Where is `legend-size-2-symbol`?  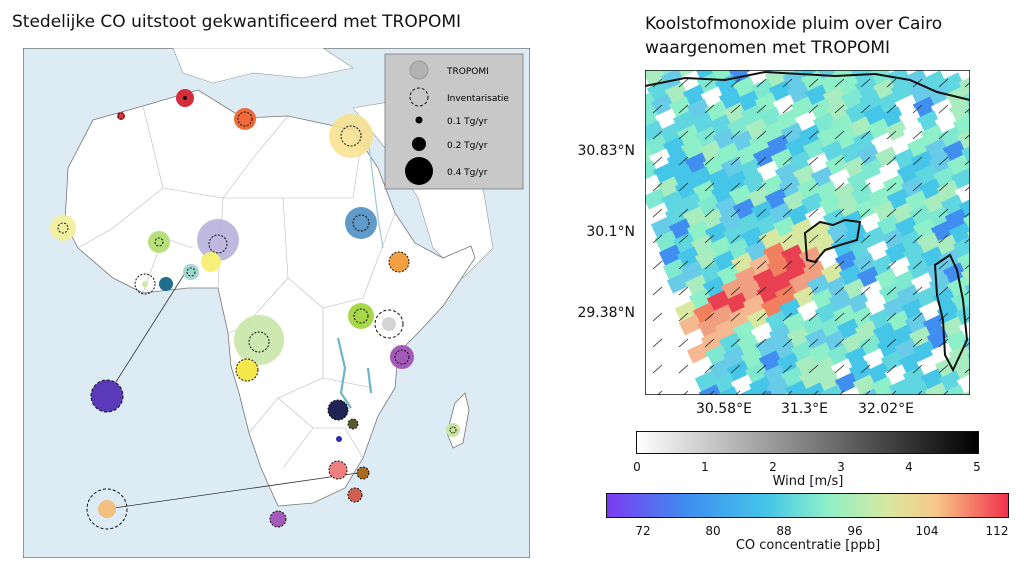 legend-size-2-symbol is located at coordinates (419, 144).